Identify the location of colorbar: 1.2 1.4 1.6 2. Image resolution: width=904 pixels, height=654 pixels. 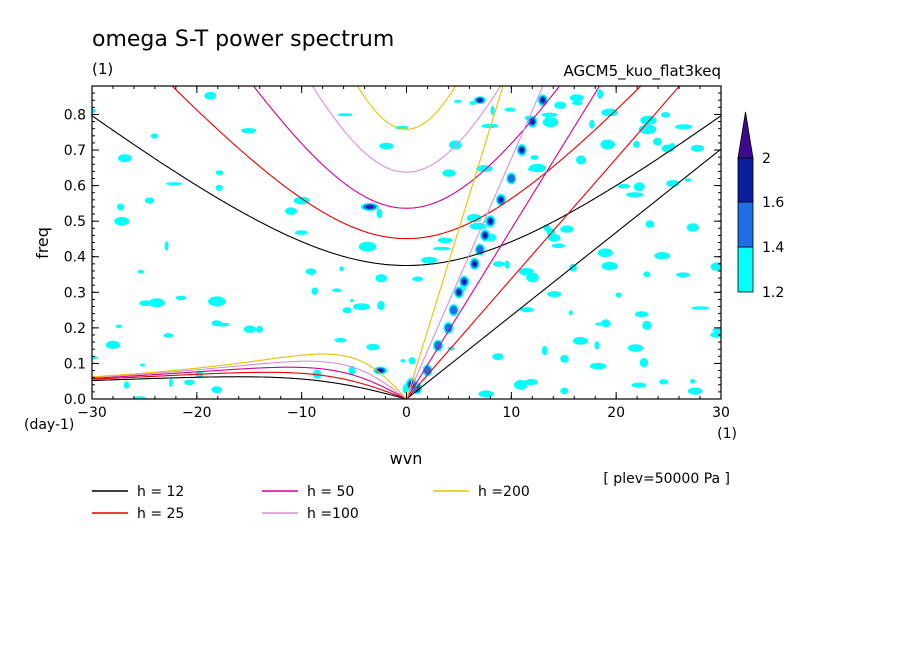
(760, 206).